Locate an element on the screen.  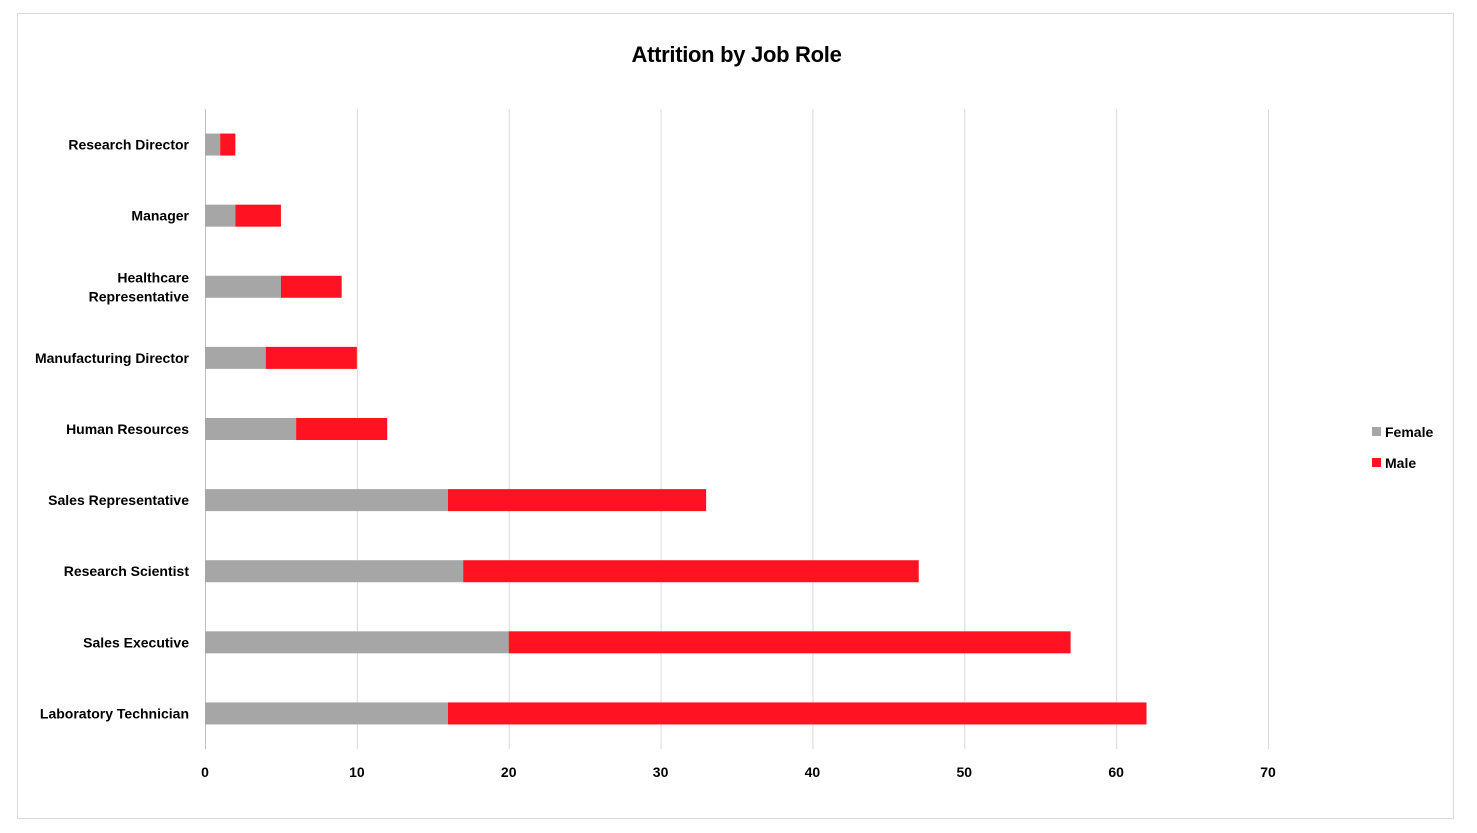
chart-title: Attrition by Job Role is located at coordinates (736, 54).